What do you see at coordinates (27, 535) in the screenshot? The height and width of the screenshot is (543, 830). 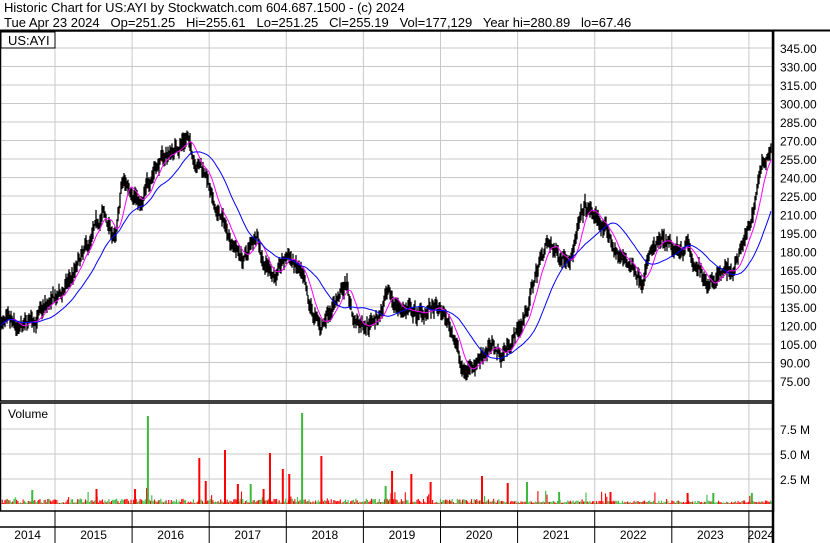 I see `year-label: 2014` at bounding box center [27, 535].